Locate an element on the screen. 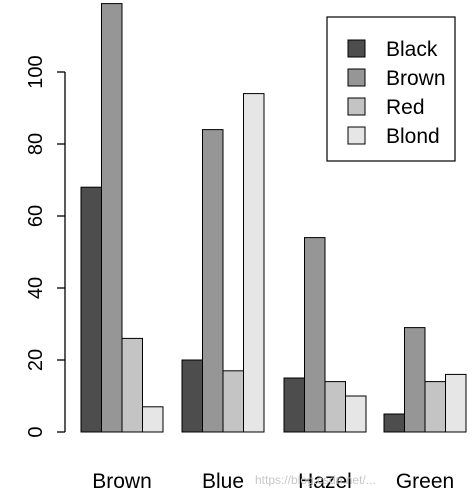  bar-blue-black is located at coordinates (192, 396).